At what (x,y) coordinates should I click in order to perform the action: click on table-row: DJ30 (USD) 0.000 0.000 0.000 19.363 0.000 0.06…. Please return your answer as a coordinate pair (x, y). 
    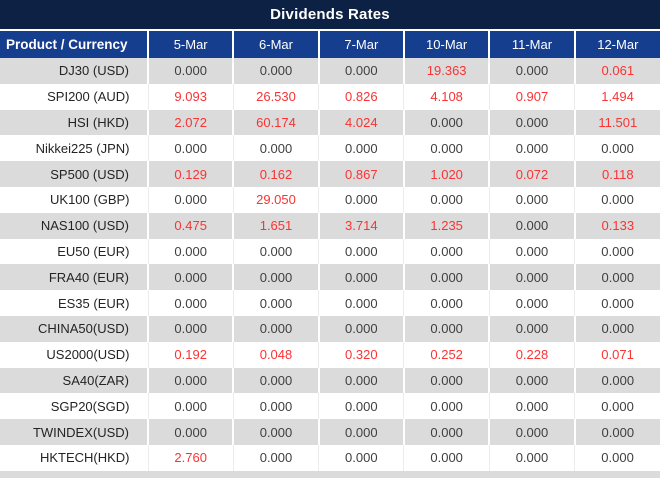
    Looking at the image, I should click on (330, 71).